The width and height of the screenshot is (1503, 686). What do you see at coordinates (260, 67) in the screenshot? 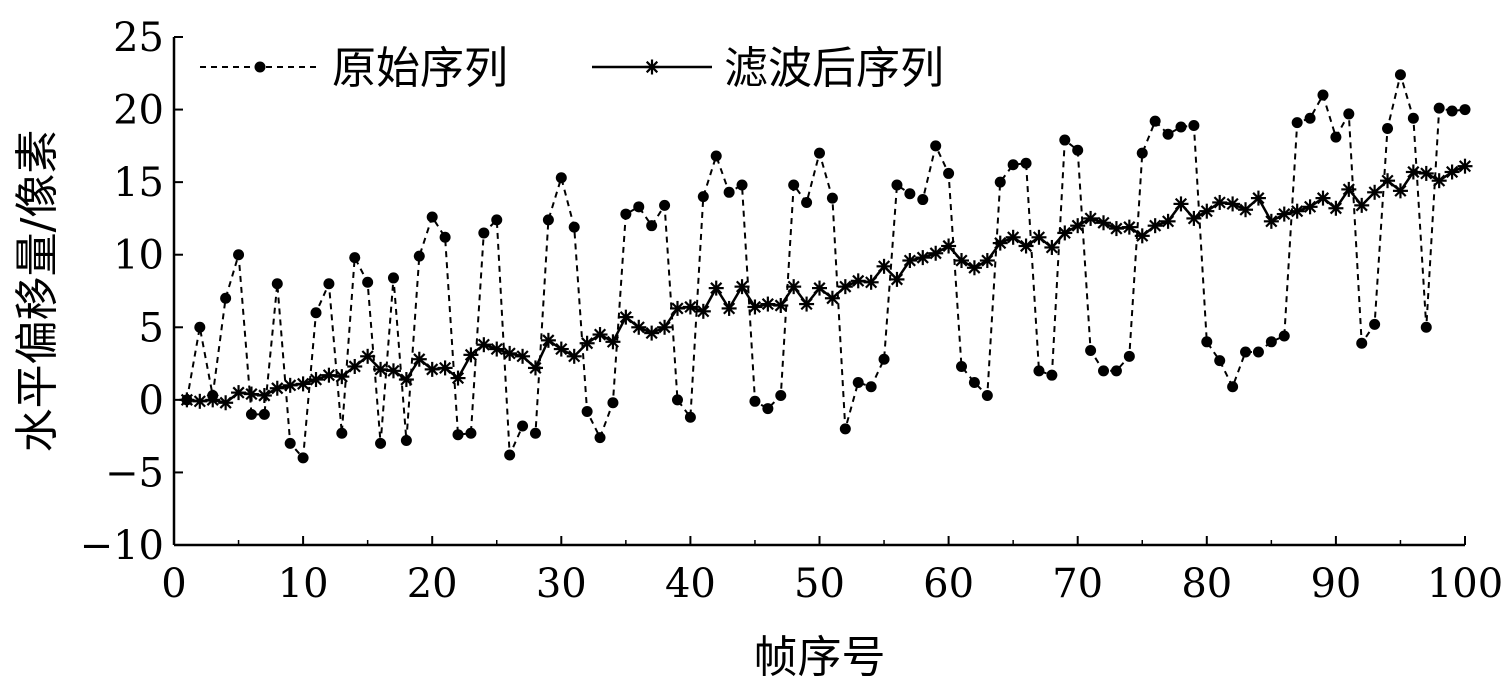
I see `legend-marker-raw` at bounding box center [260, 67].